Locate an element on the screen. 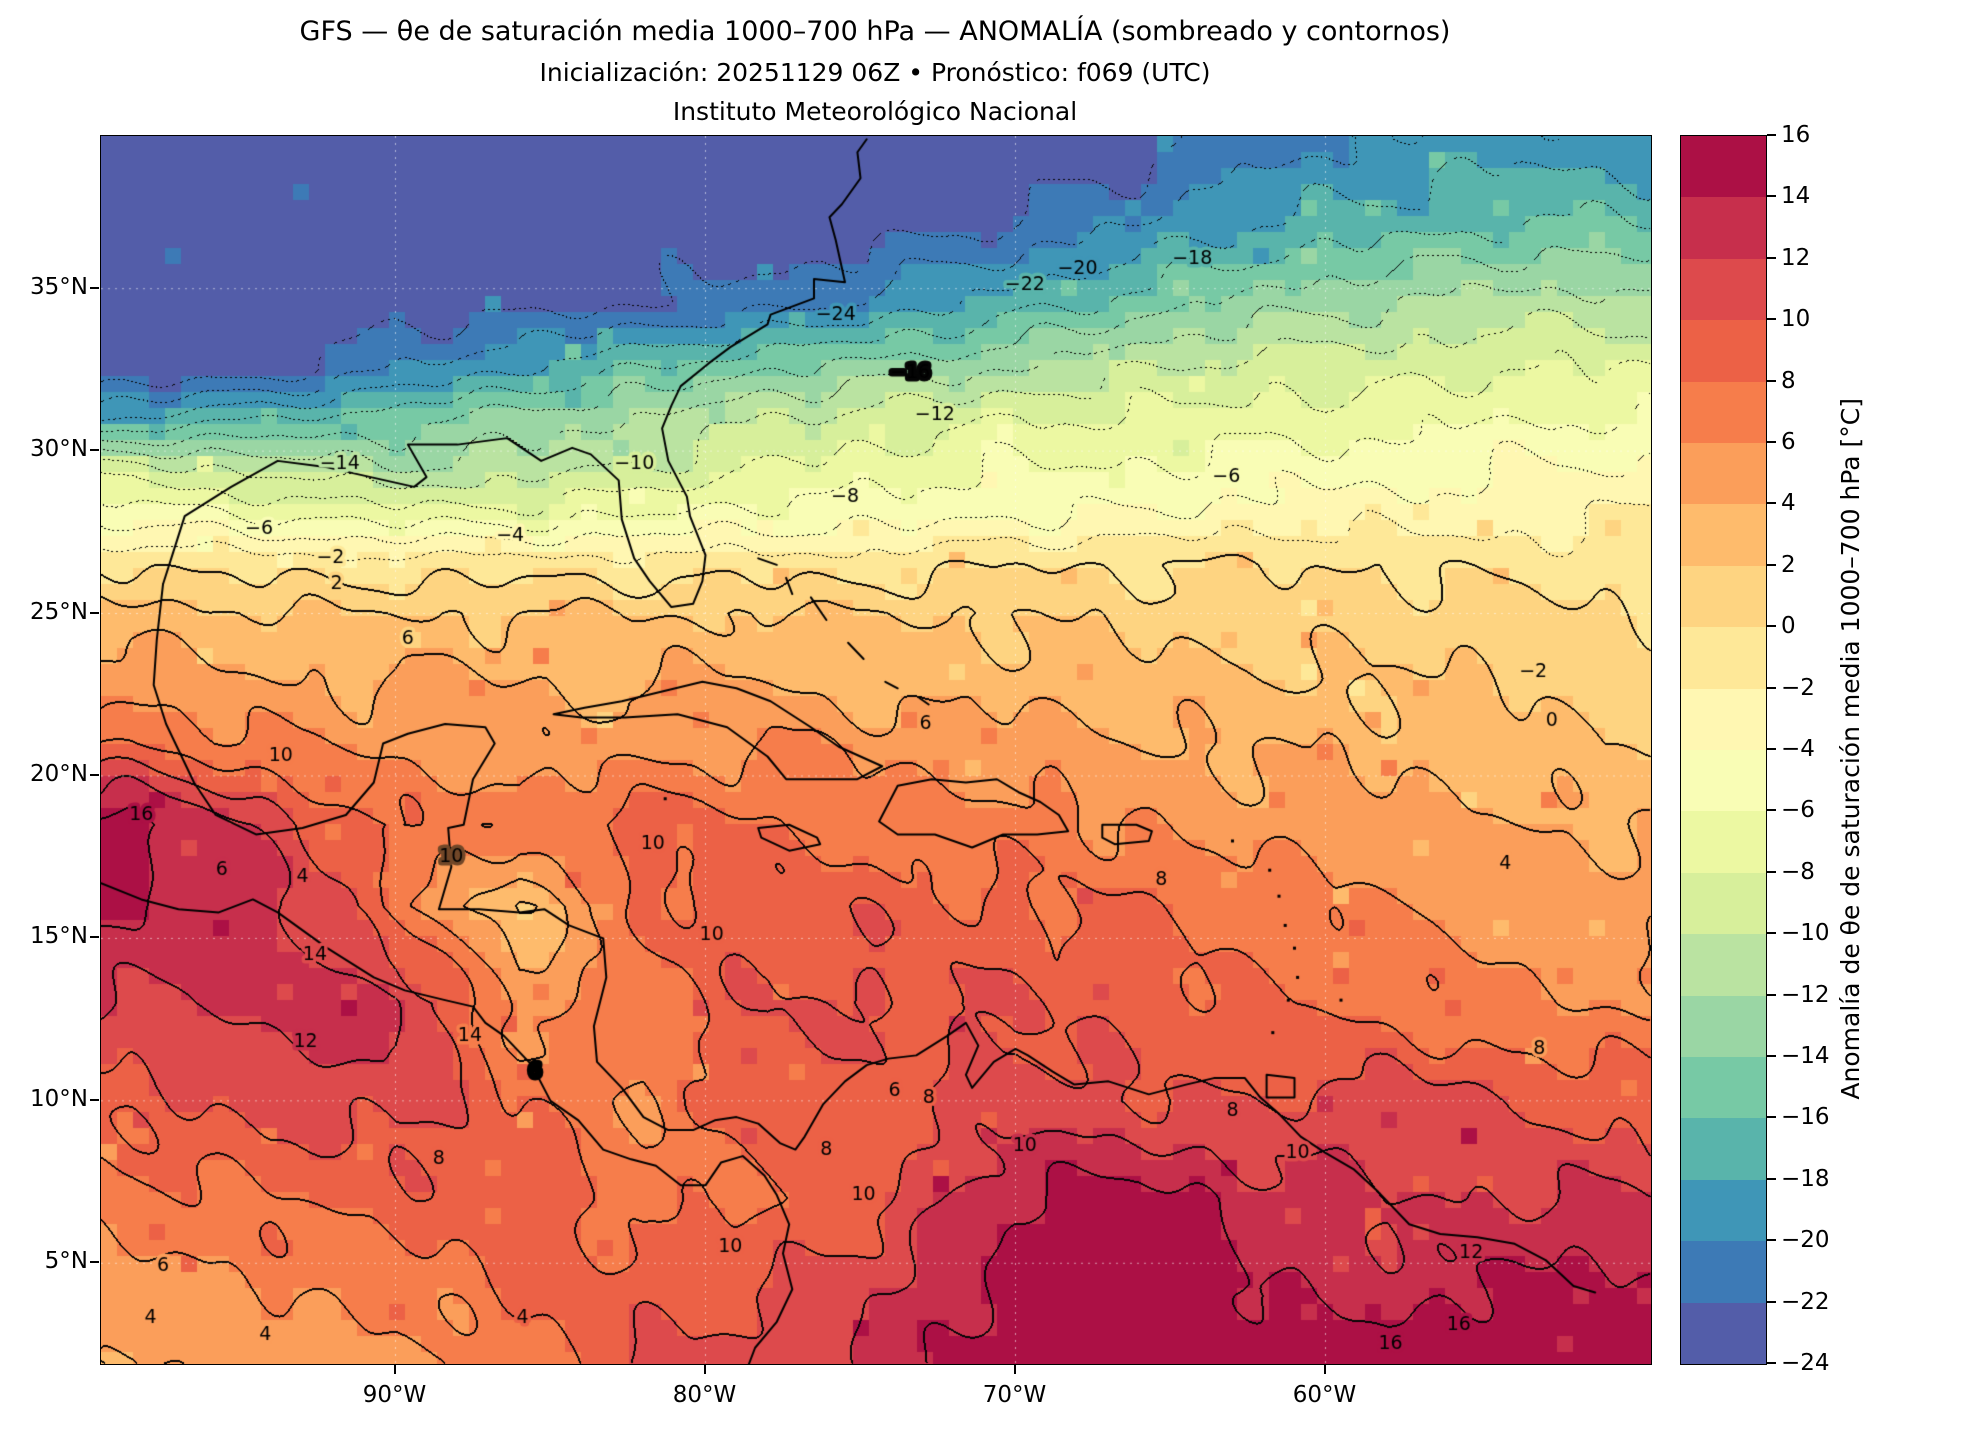  colorbar-tick-label: −4 is located at coordinates (1798, 749).